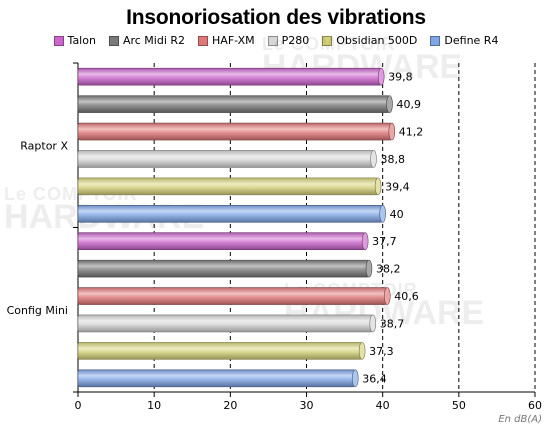 This screenshot has width=552, height=435. I want to click on legend-item-3: P280, so click(288, 40).